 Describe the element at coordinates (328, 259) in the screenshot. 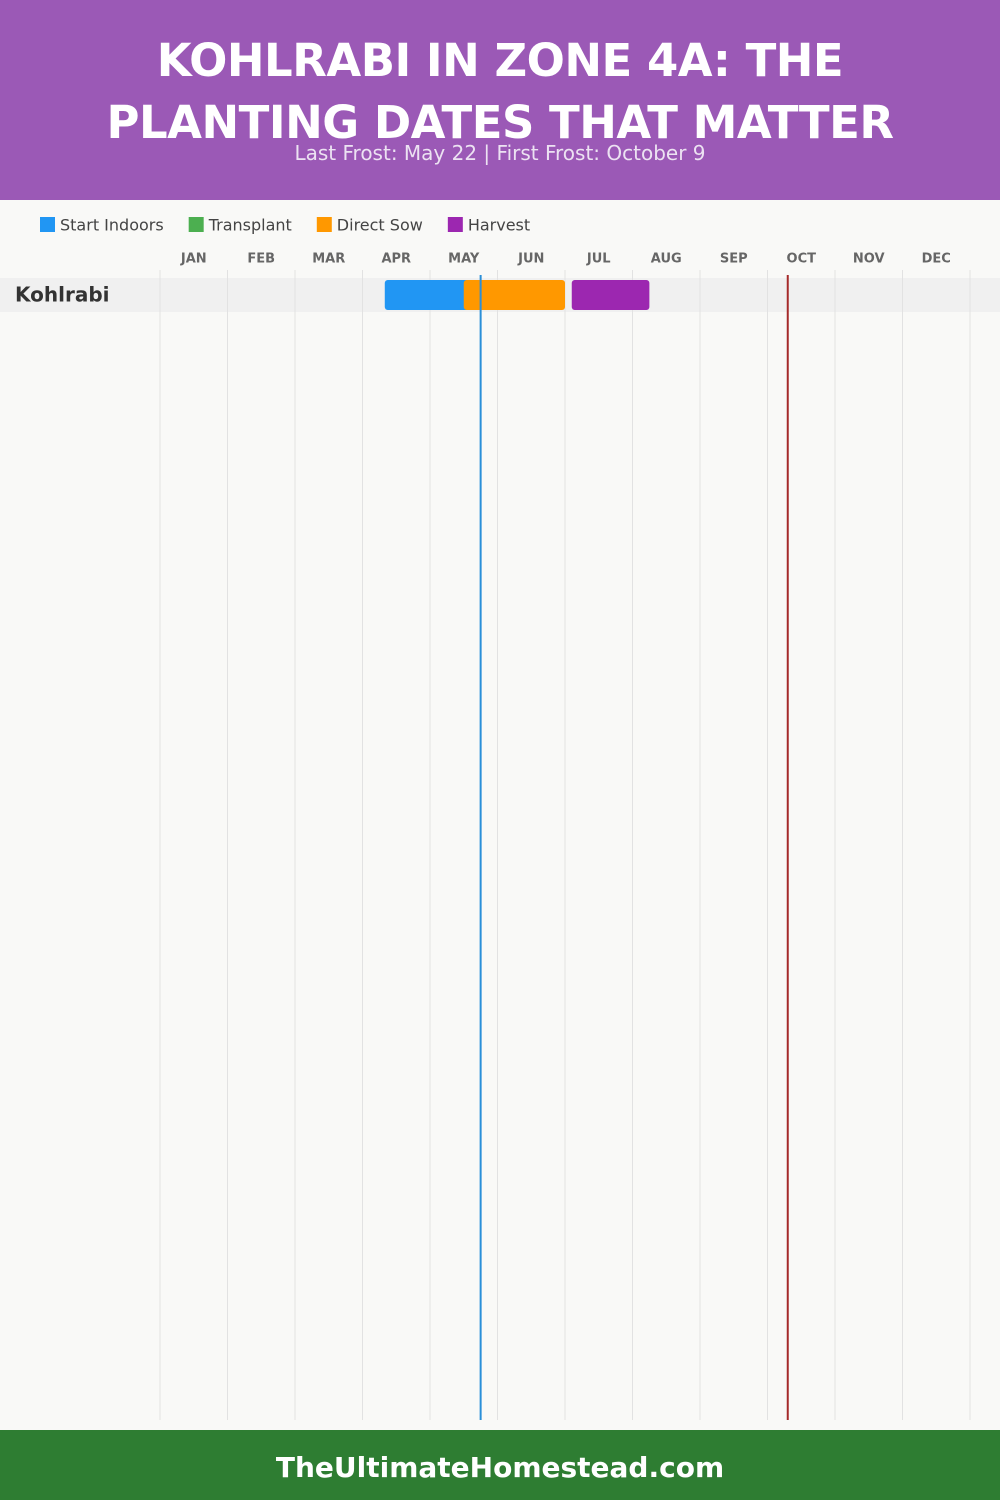

I see `x-tick-label: MAR` at that location.